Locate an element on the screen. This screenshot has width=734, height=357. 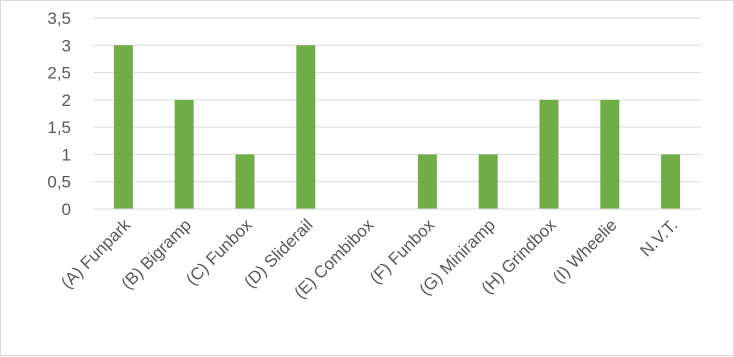
y-tick-label: 1 is located at coordinates (66, 154).